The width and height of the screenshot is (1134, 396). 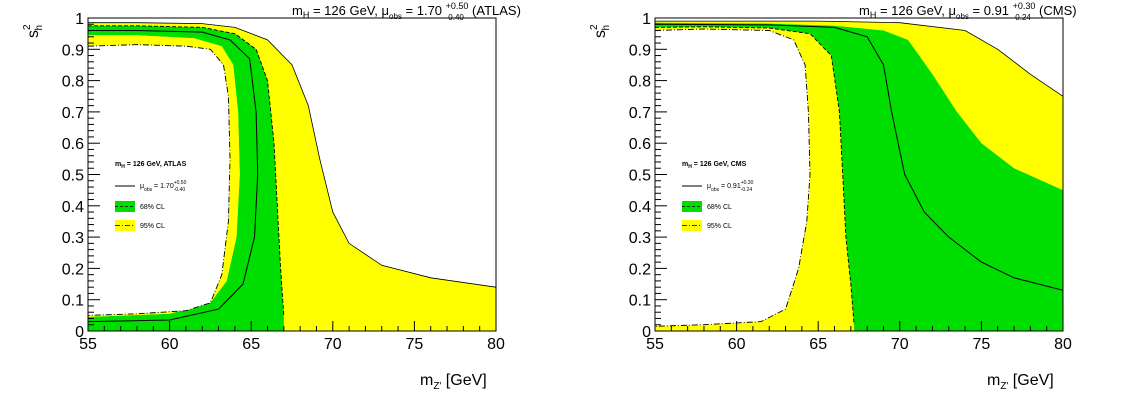 I want to click on chart-title-err-down: -0.24, so click(x=1022, y=17).